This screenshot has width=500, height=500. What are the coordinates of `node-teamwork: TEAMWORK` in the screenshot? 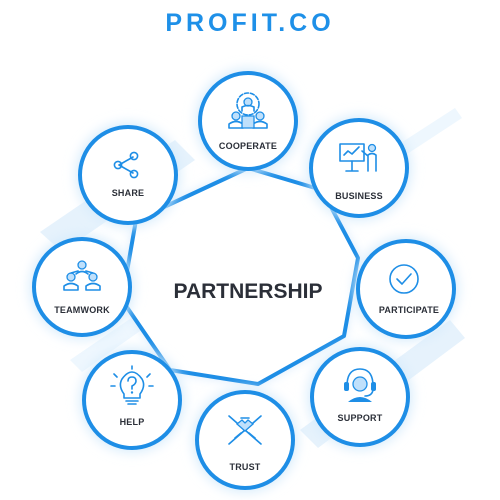 It's located at (82, 287).